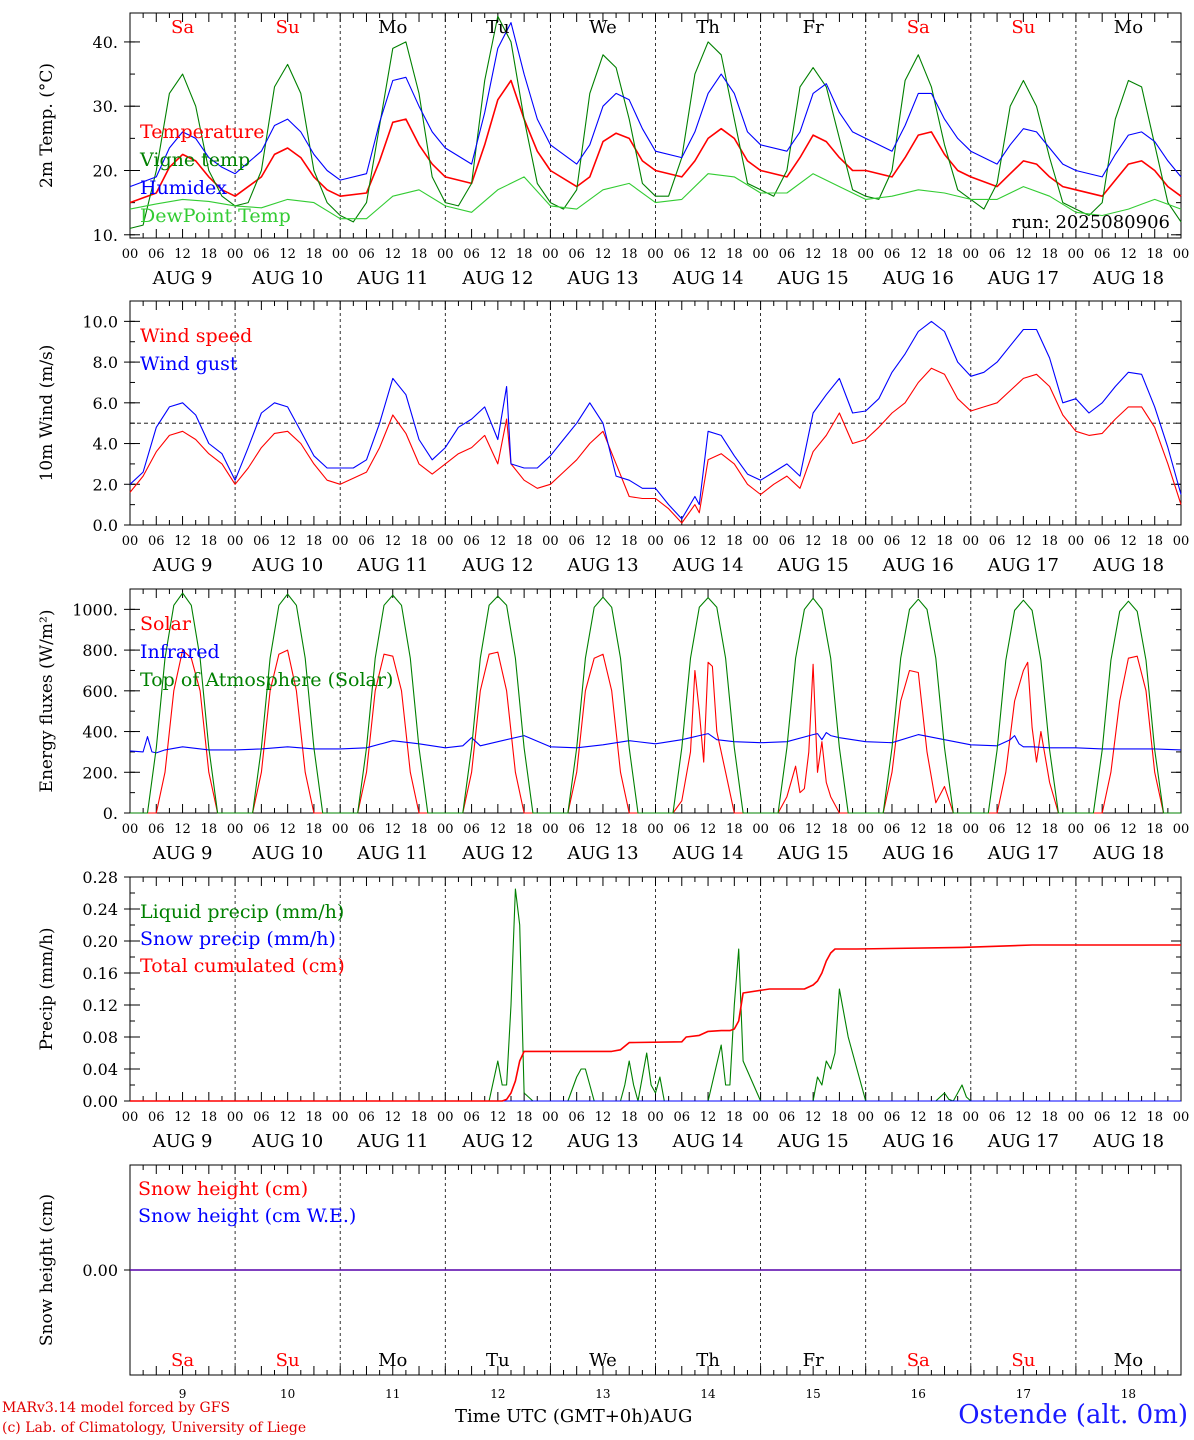  I want to click on date-label: AUG 14, so click(707, 565).